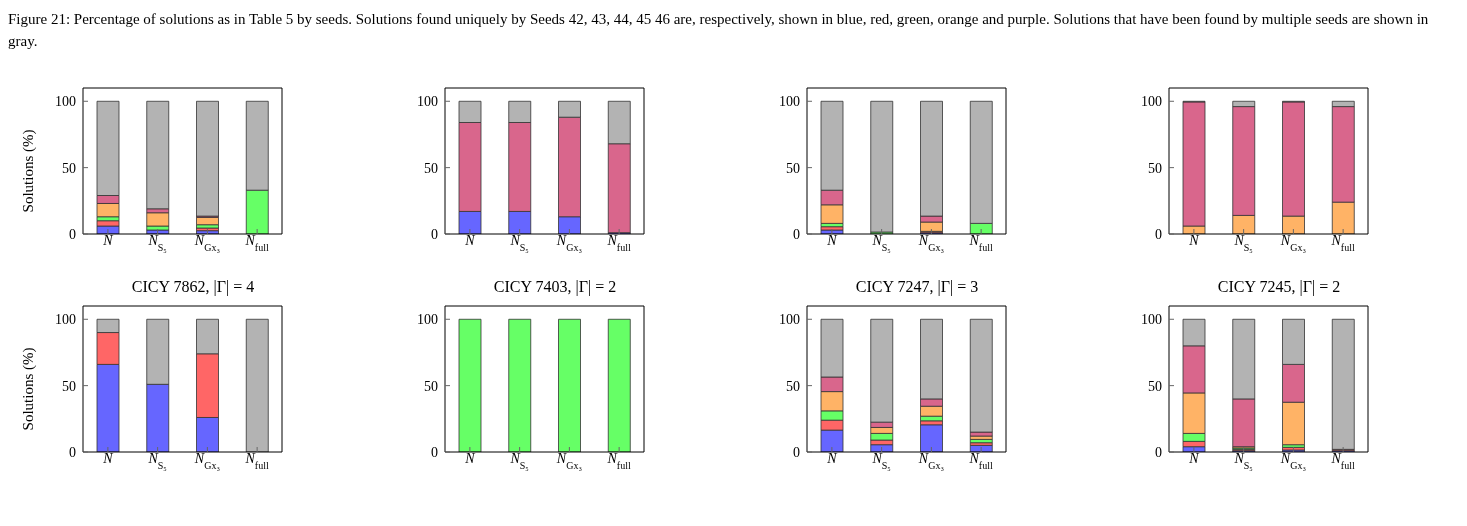 This screenshot has height=526, width=1467. Describe the element at coordinates (555, 286) in the screenshot. I see `chart-title: CICY 7403, |Γ| = 2` at that location.